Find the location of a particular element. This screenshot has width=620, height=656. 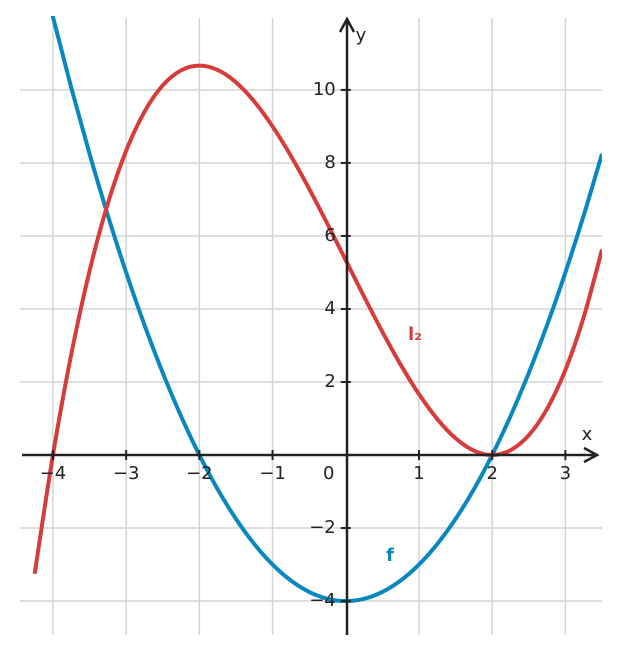

y-arrow is located at coordinates (347, 24).